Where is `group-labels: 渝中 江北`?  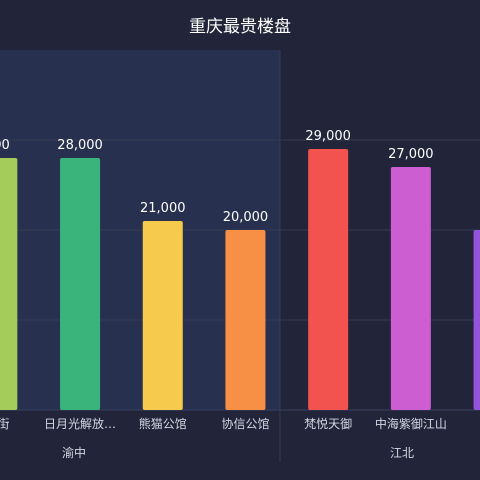
group-labels: 渝中 江北 is located at coordinates (238, 452).